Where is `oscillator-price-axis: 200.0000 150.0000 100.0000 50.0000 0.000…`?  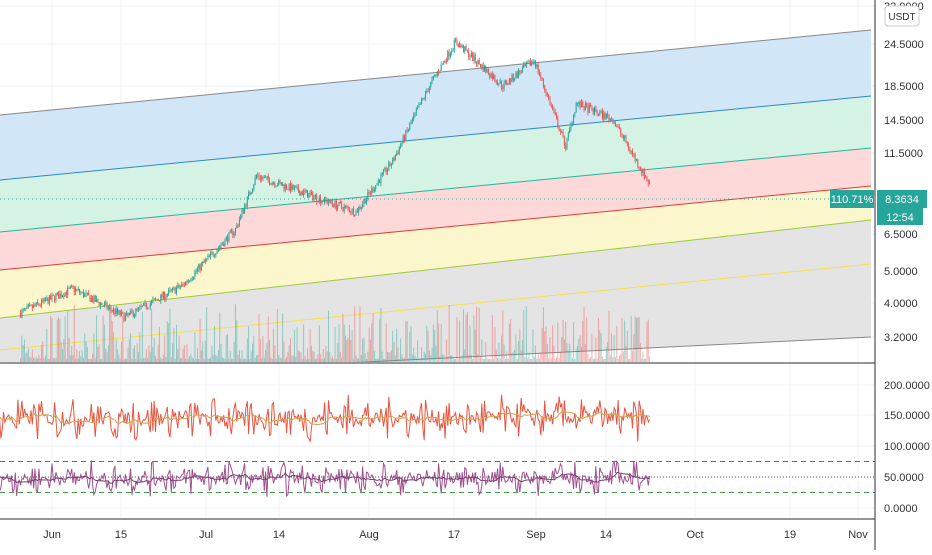 oscillator-price-axis: 200.0000 150.0000 100.0000 50.0000 0.000… is located at coordinates (907, 447).